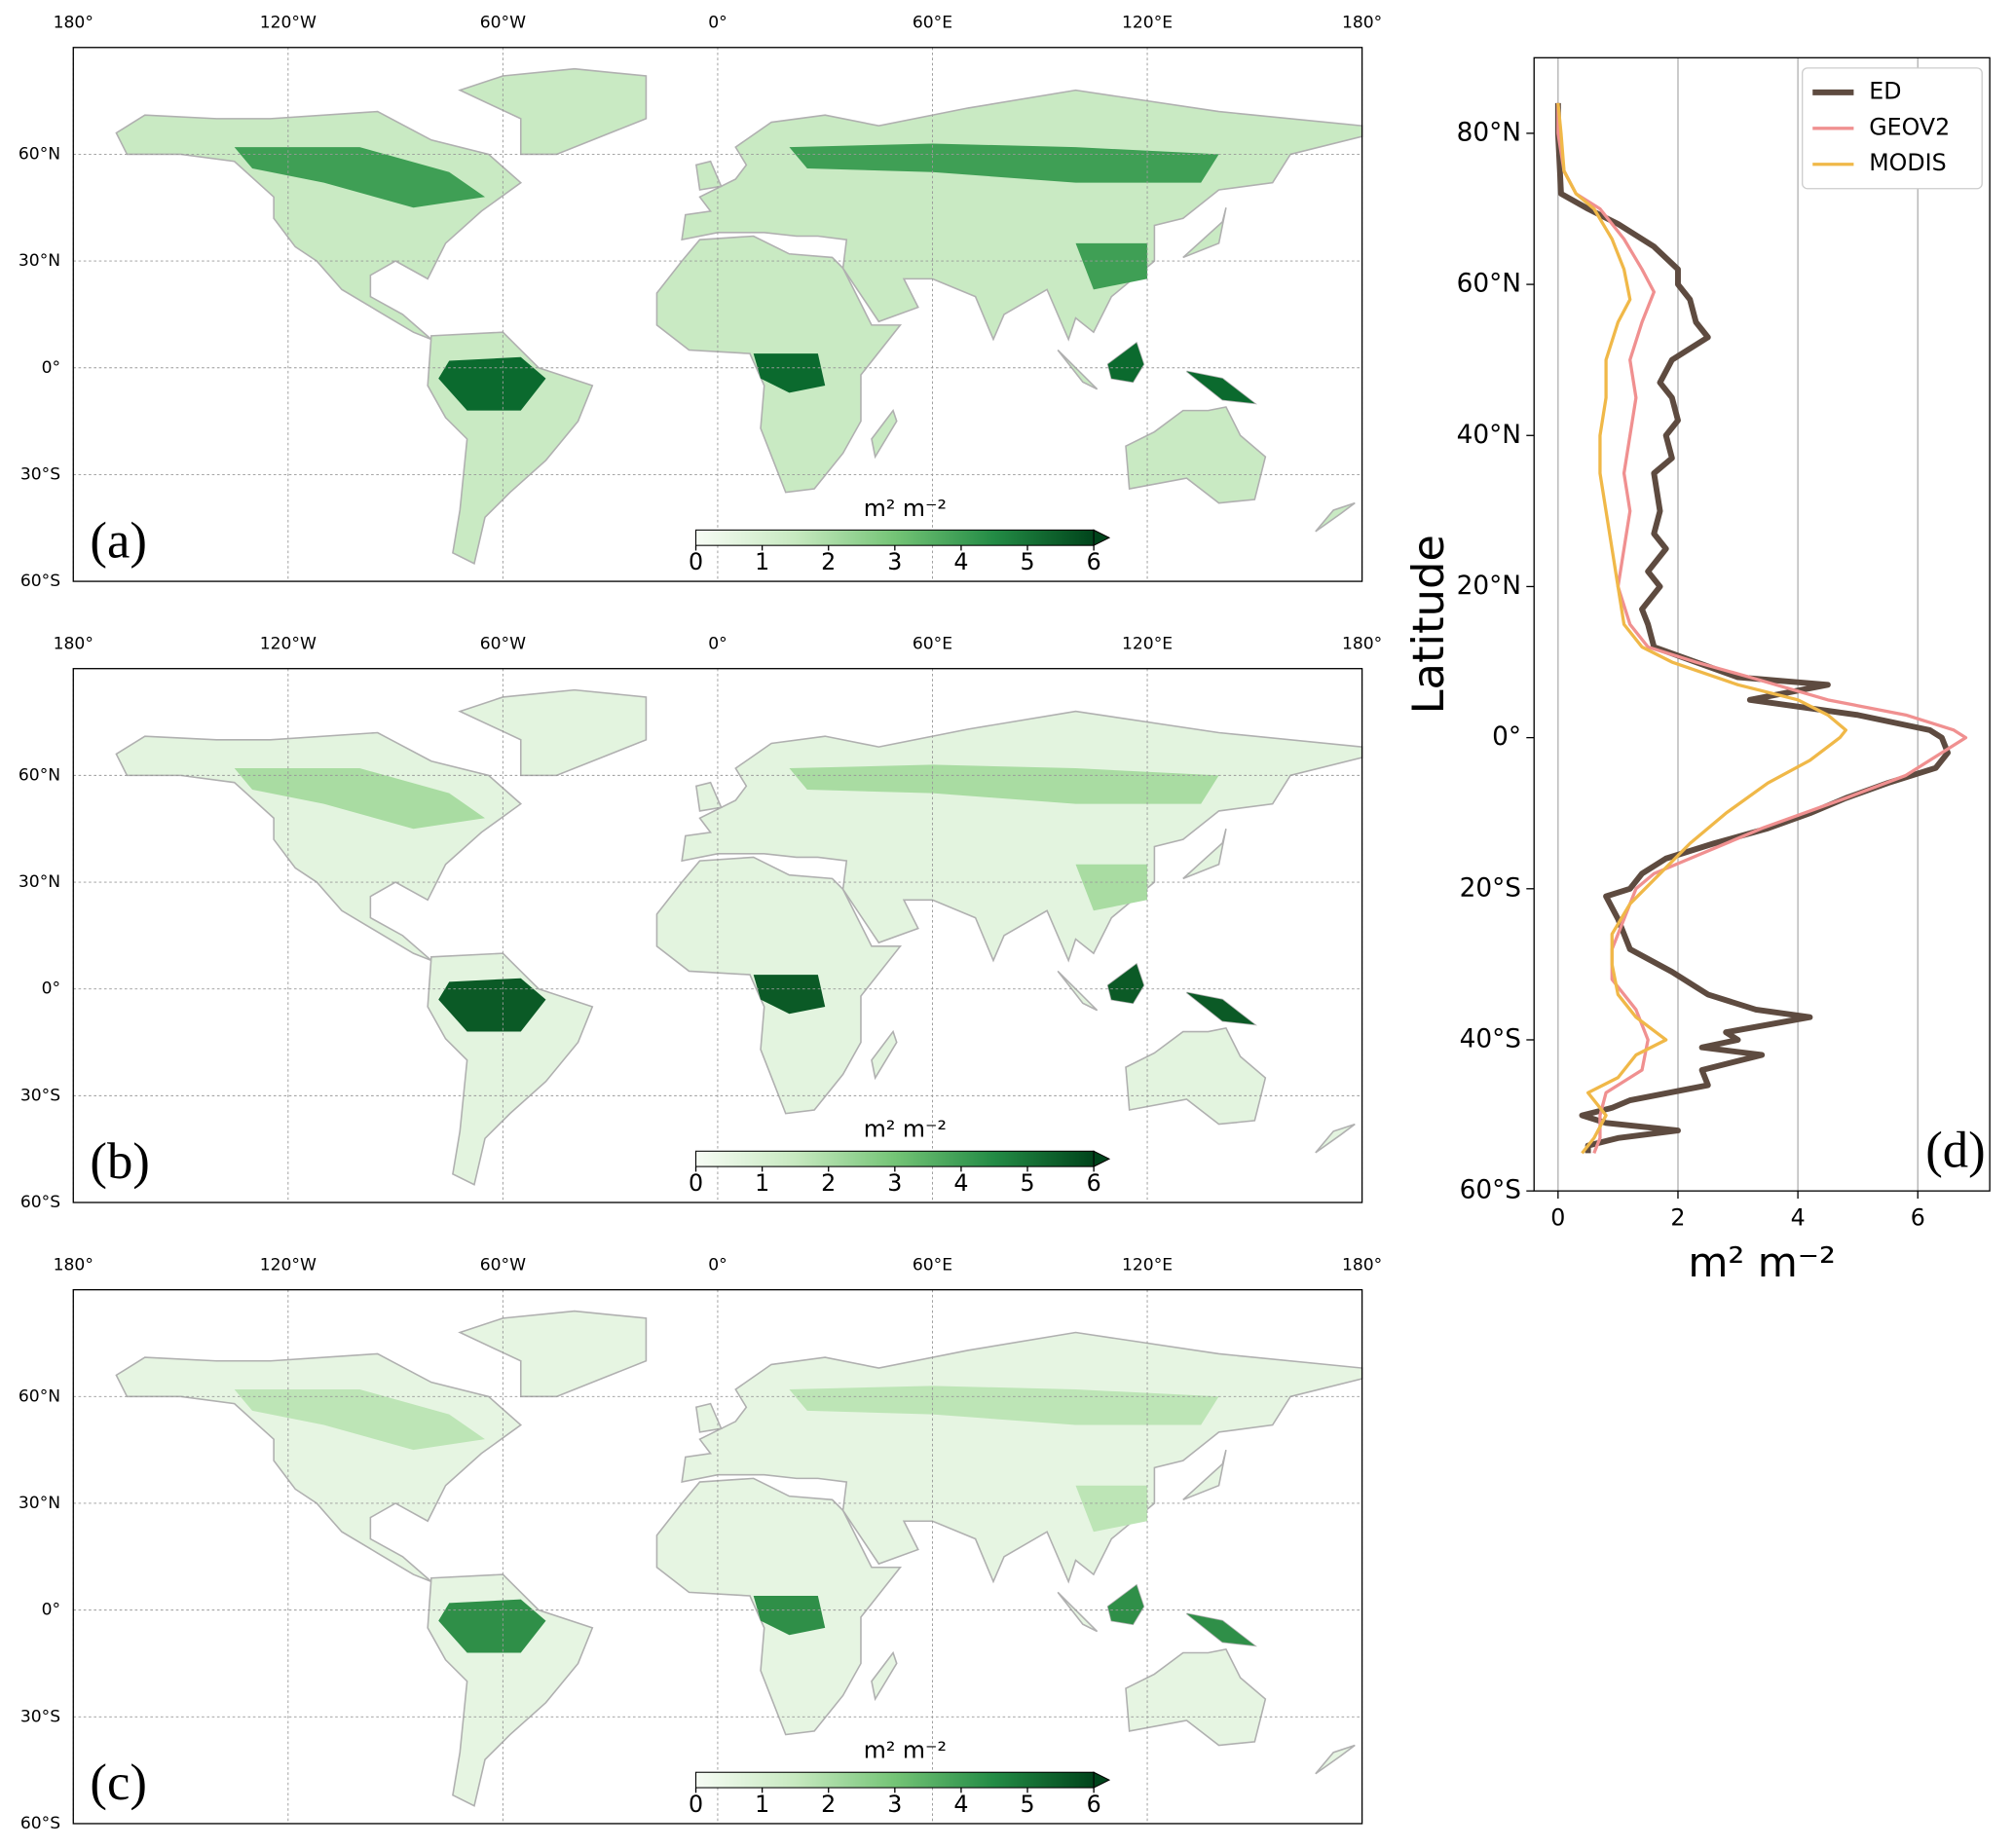 The image size is (2013, 1848). I want to click on panel-label: (b), so click(119, 1161).